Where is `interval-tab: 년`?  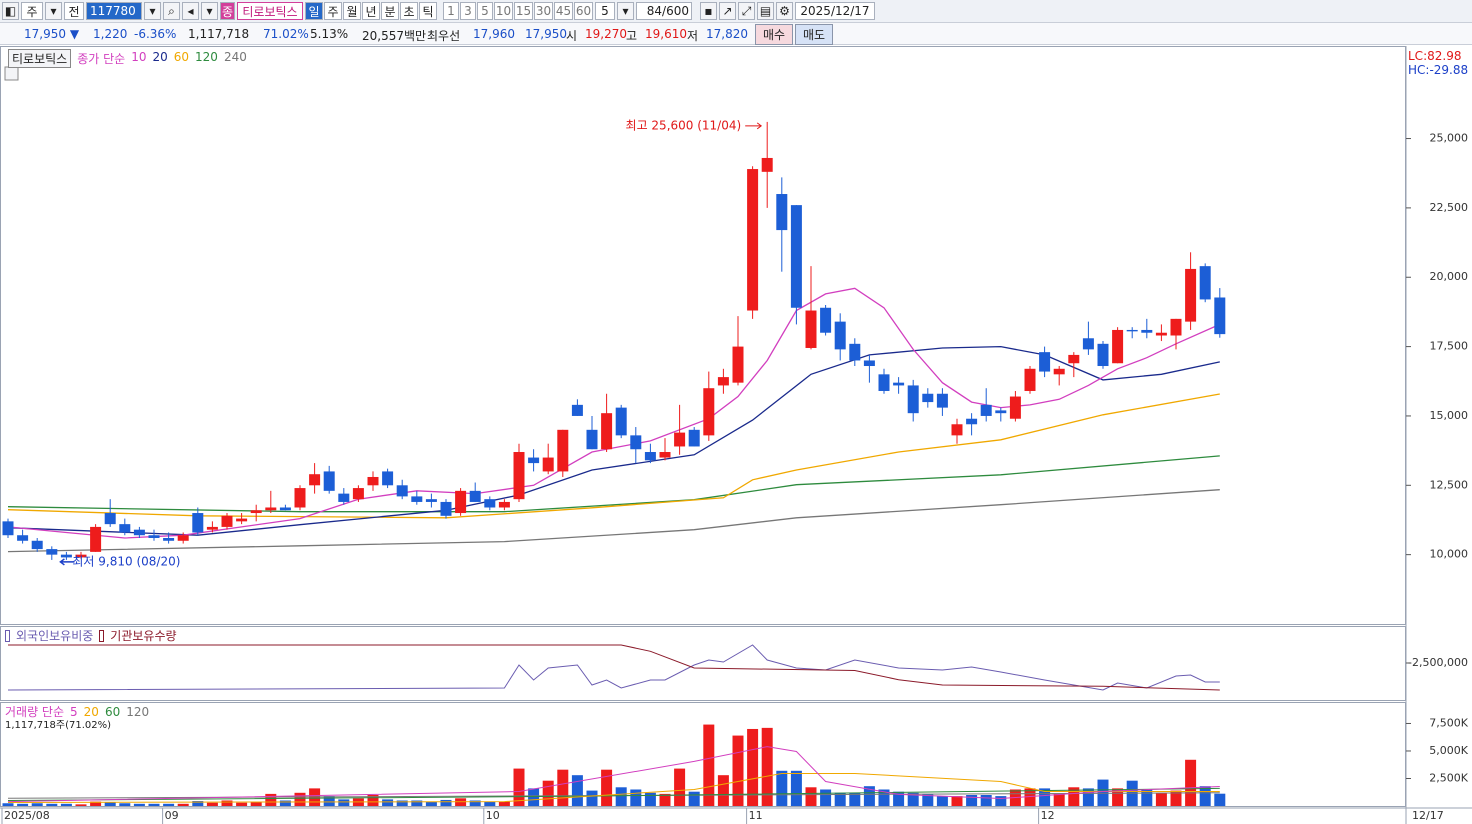
interval-tab: 년 is located at coordinates (371, 11).